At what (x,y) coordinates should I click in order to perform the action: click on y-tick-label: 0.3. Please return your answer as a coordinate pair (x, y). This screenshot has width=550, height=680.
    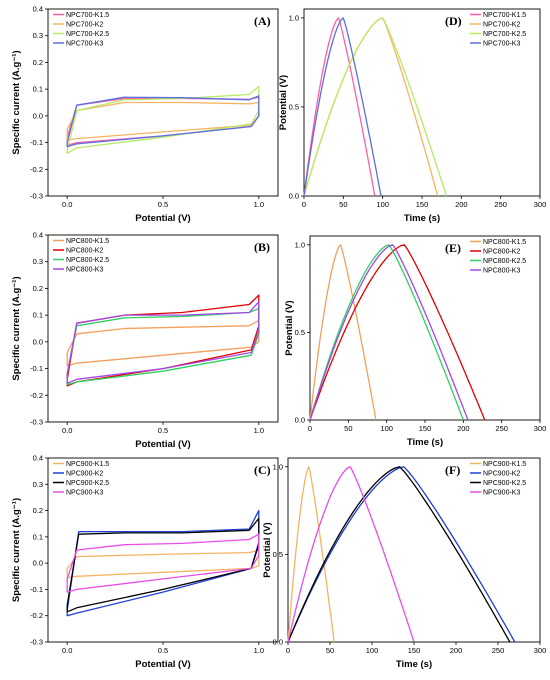
    Looking at the image, I should click on (38, 261).